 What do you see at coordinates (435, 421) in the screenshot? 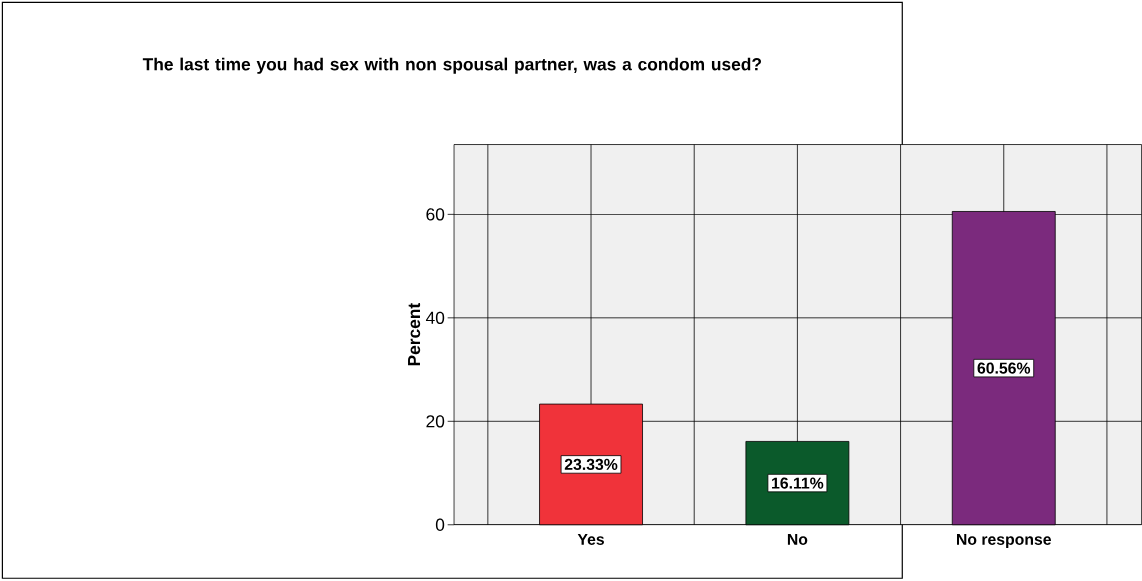
I see `y-tick-label: 20` at bounding box center [435, 421].